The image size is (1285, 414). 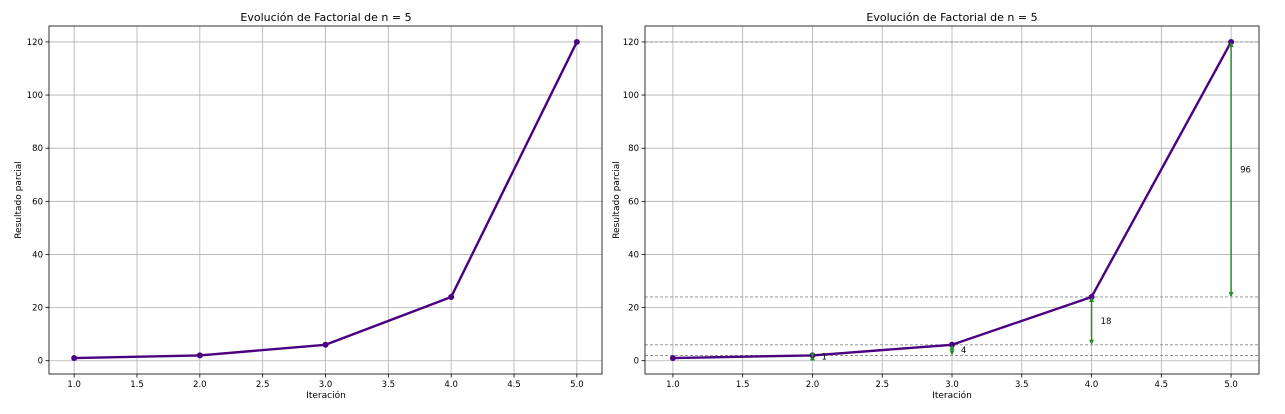 I want to click on arrow-label: 4, so click(x=963, y=351).